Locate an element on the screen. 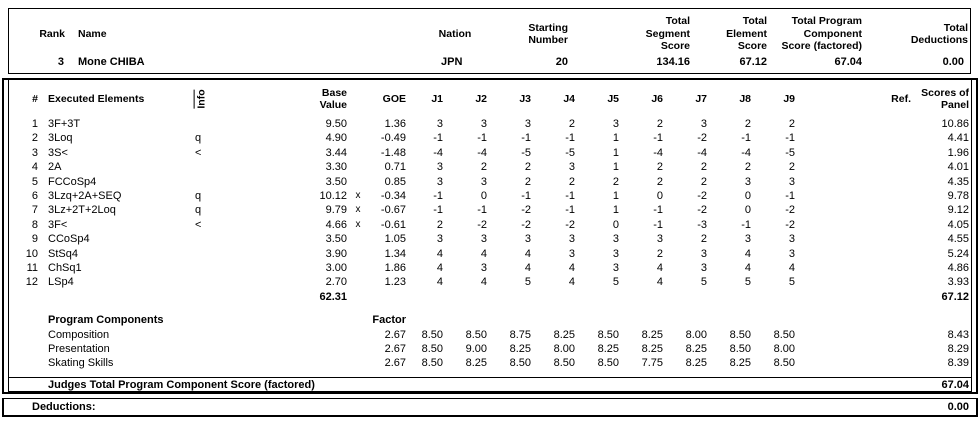  total-element-score-value: 67.12 is located at coordinates (753, 62).